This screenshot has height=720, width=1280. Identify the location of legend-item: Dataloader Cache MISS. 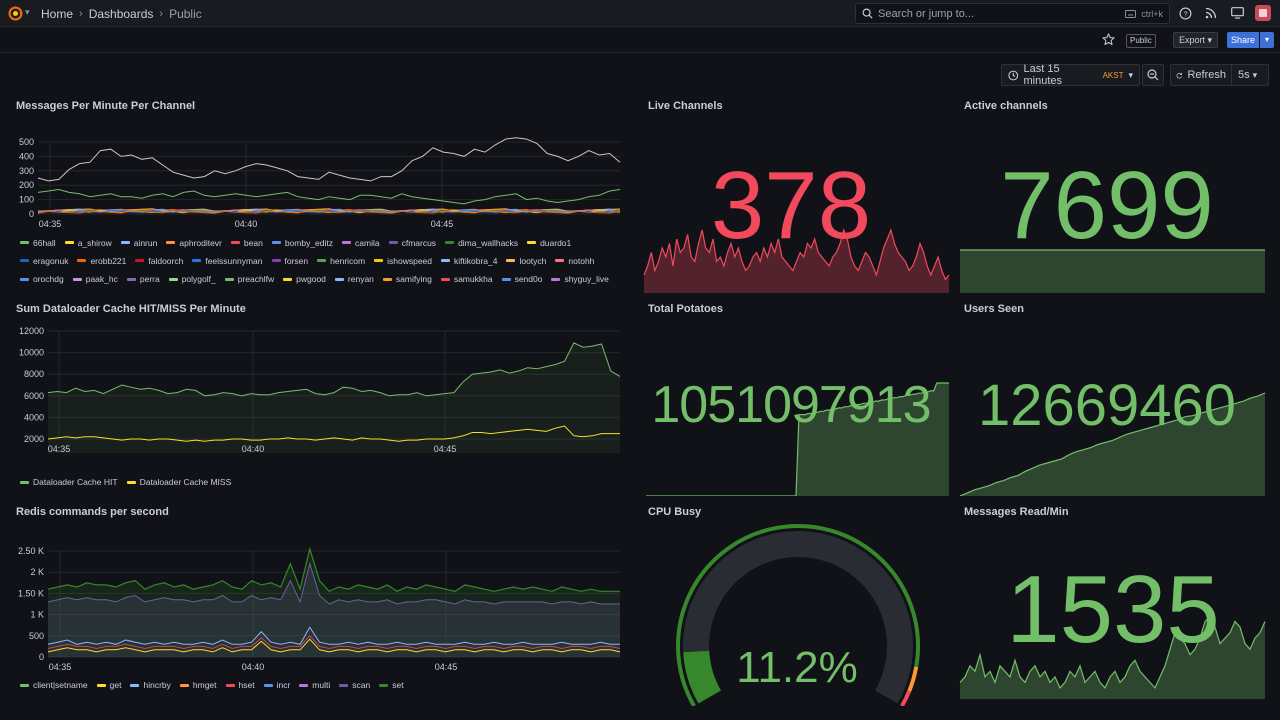
(178, 482).